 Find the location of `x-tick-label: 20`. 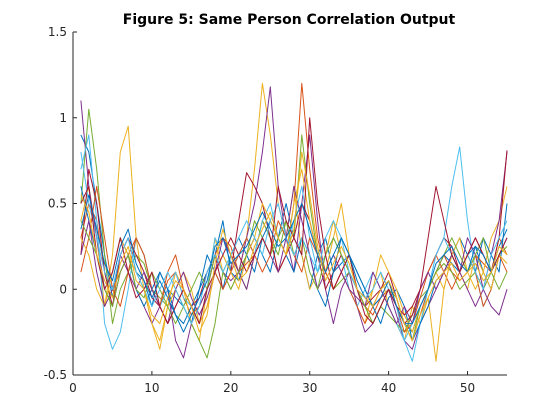

x-tick-label: 20 is located at coordinates (230, 388).